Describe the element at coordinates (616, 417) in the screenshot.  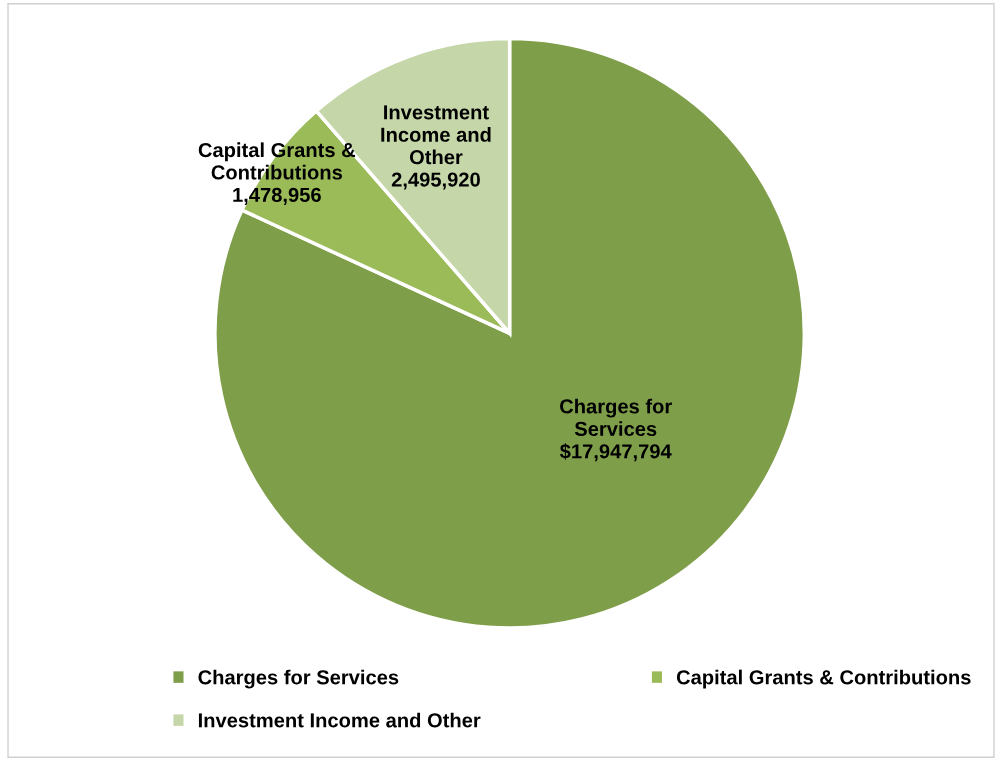
I see `slice-label: Charges for Services` at that location.